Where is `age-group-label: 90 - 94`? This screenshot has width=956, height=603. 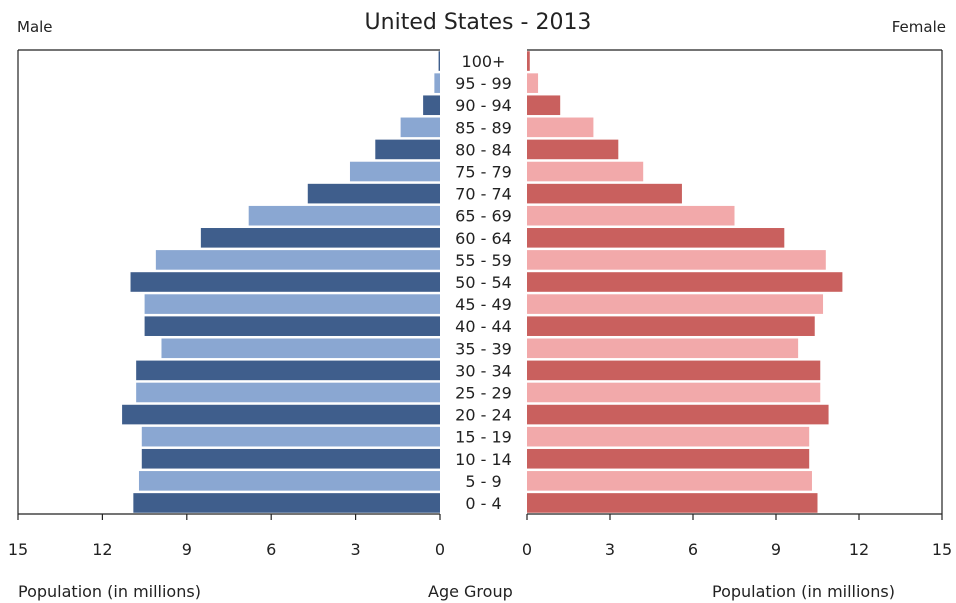 age-group-label: 90 - 94 is located at coordinates (483, 105).